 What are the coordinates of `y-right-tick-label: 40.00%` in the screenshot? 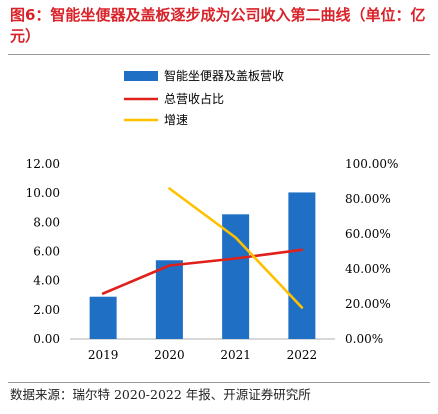 It's located at (368, 269).